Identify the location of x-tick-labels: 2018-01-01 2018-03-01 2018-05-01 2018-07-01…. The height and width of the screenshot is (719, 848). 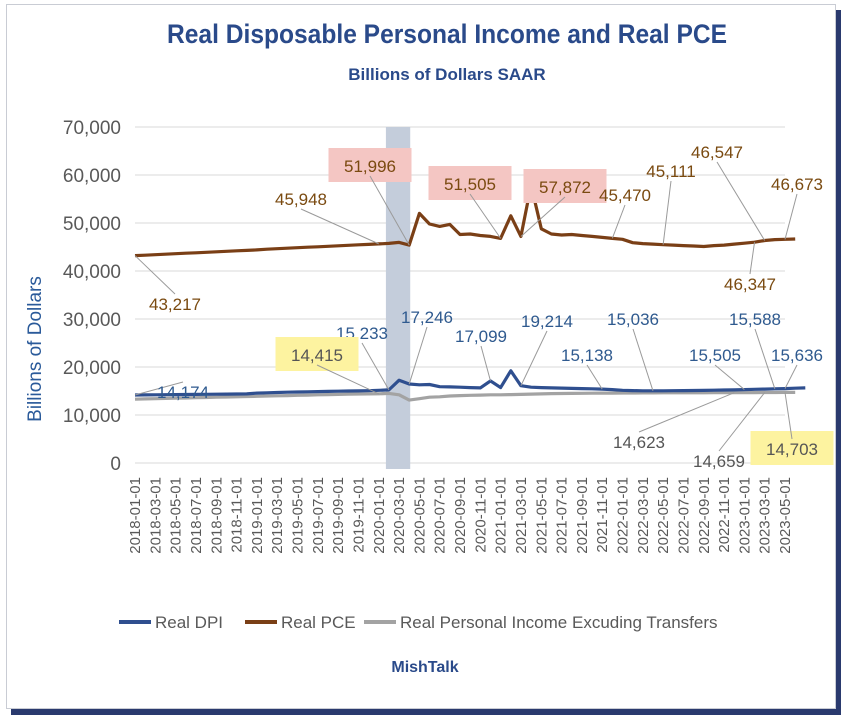
(460, 515).